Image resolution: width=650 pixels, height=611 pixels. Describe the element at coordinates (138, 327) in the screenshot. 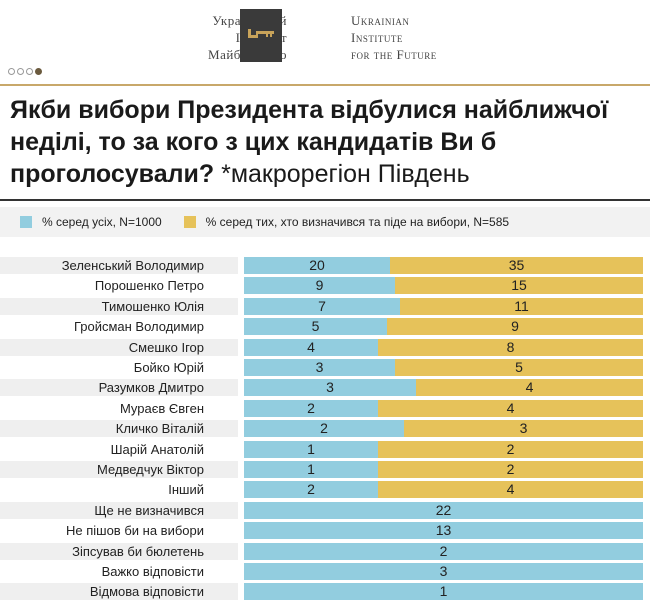

I see `category-label: Гройсман Володимир` at that location.